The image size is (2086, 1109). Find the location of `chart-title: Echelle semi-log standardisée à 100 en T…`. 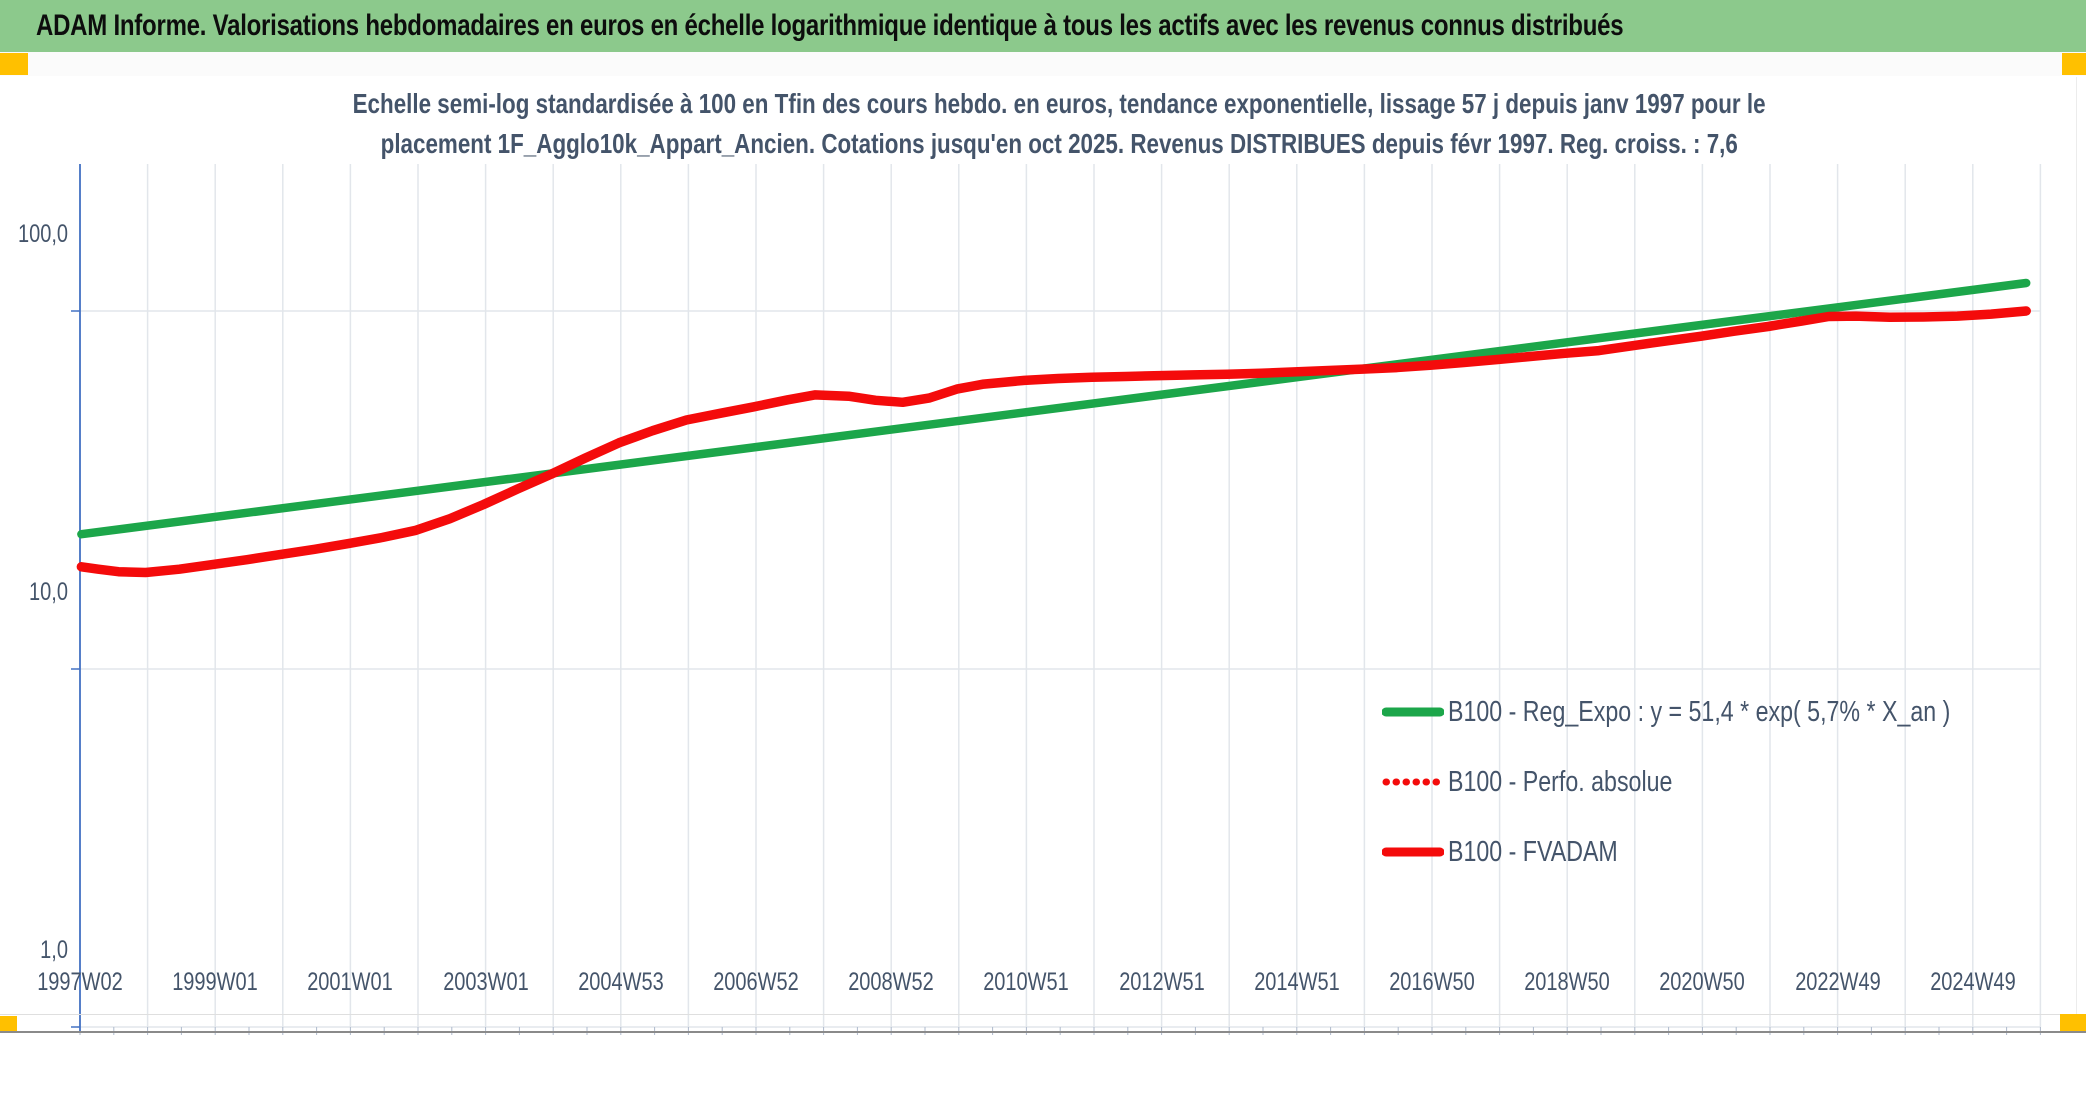

chart-title: Echelle semi-log standardisée à 100 en T… is located at coordinates (1059, 124).